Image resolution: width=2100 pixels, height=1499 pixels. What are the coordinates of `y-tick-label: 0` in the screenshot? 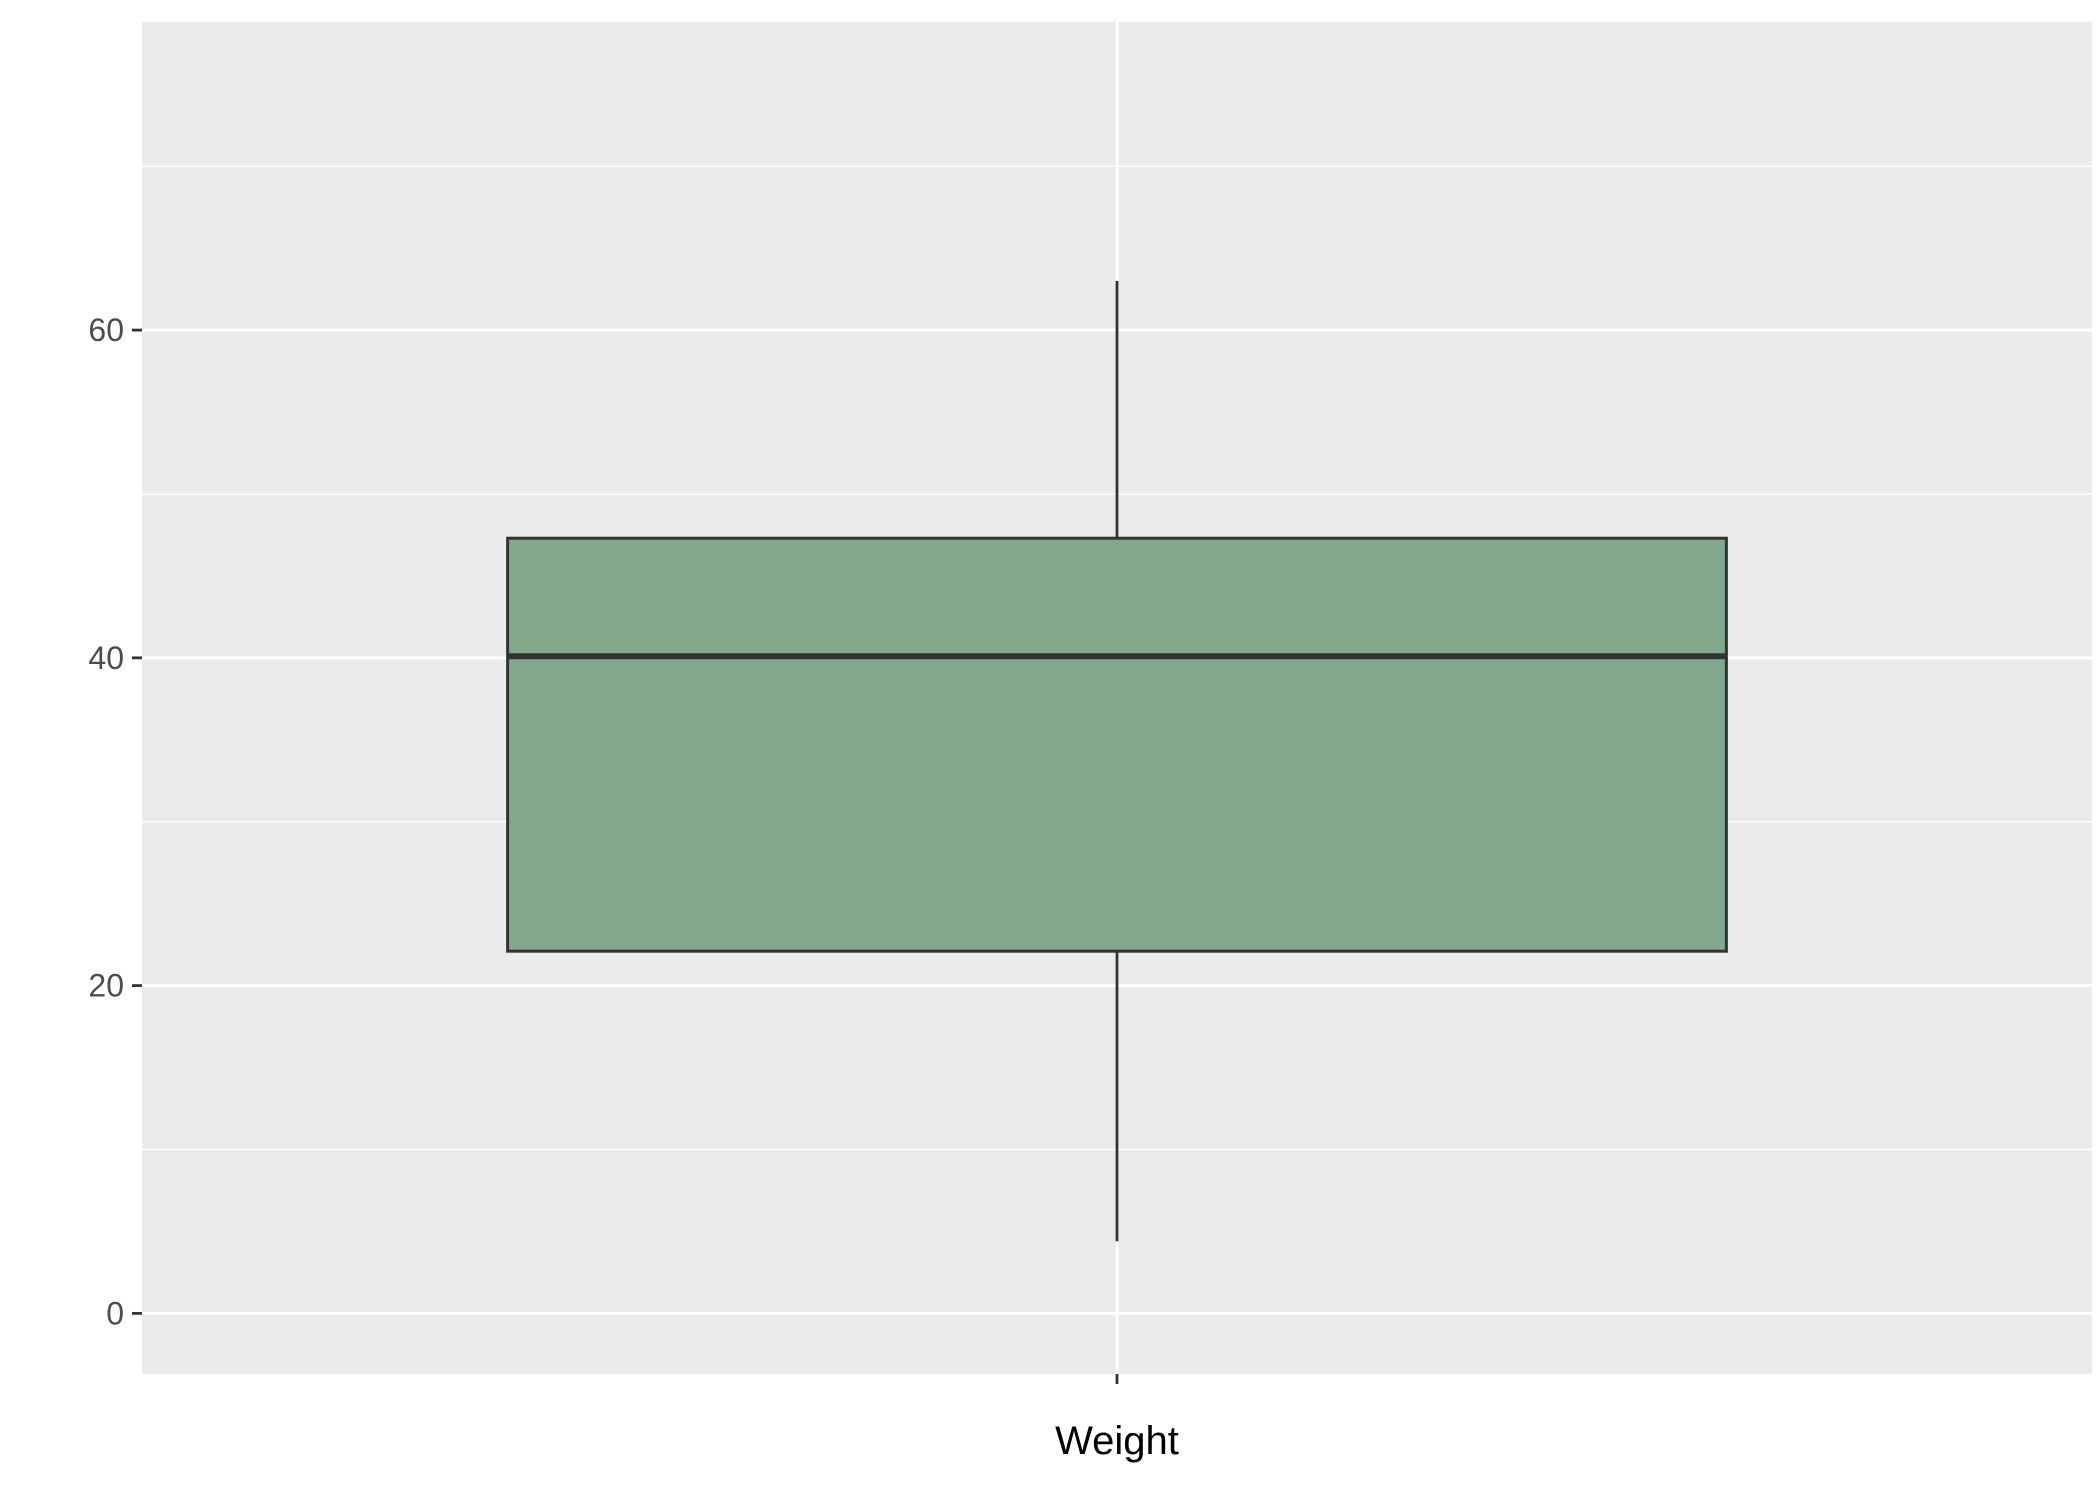 It's located at (115, 1313).